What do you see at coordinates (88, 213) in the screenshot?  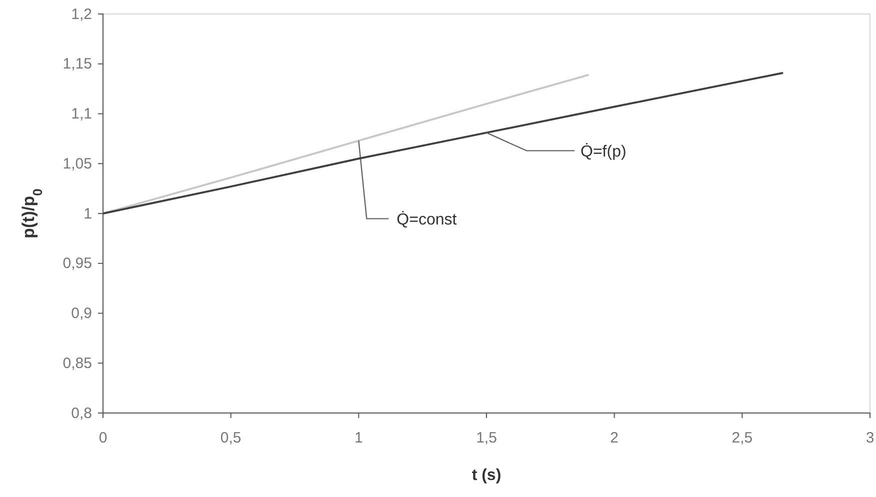 I see `y-tick-label: 1` at bounding box center [88, 213].